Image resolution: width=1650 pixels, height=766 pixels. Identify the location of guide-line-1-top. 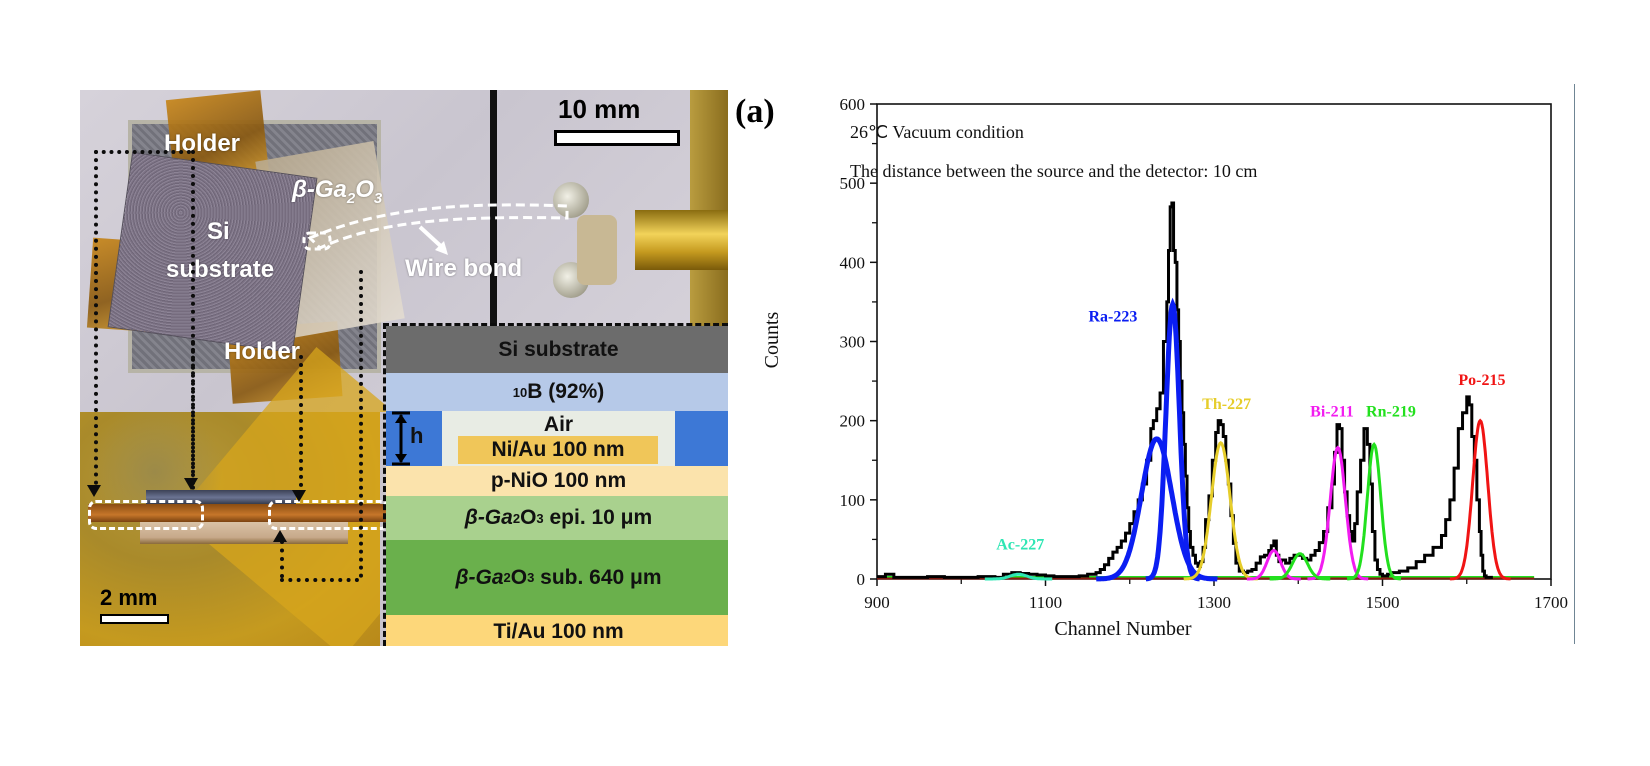
(142, 152).